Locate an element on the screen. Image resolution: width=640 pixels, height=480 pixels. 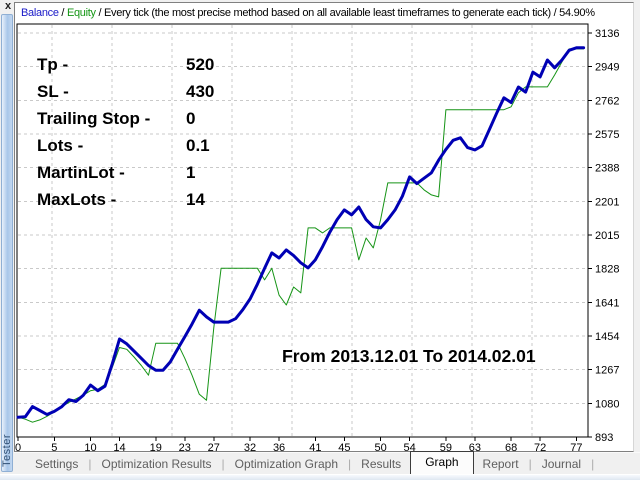
x-tick-label: 5 is located at coordinates (54, 446).